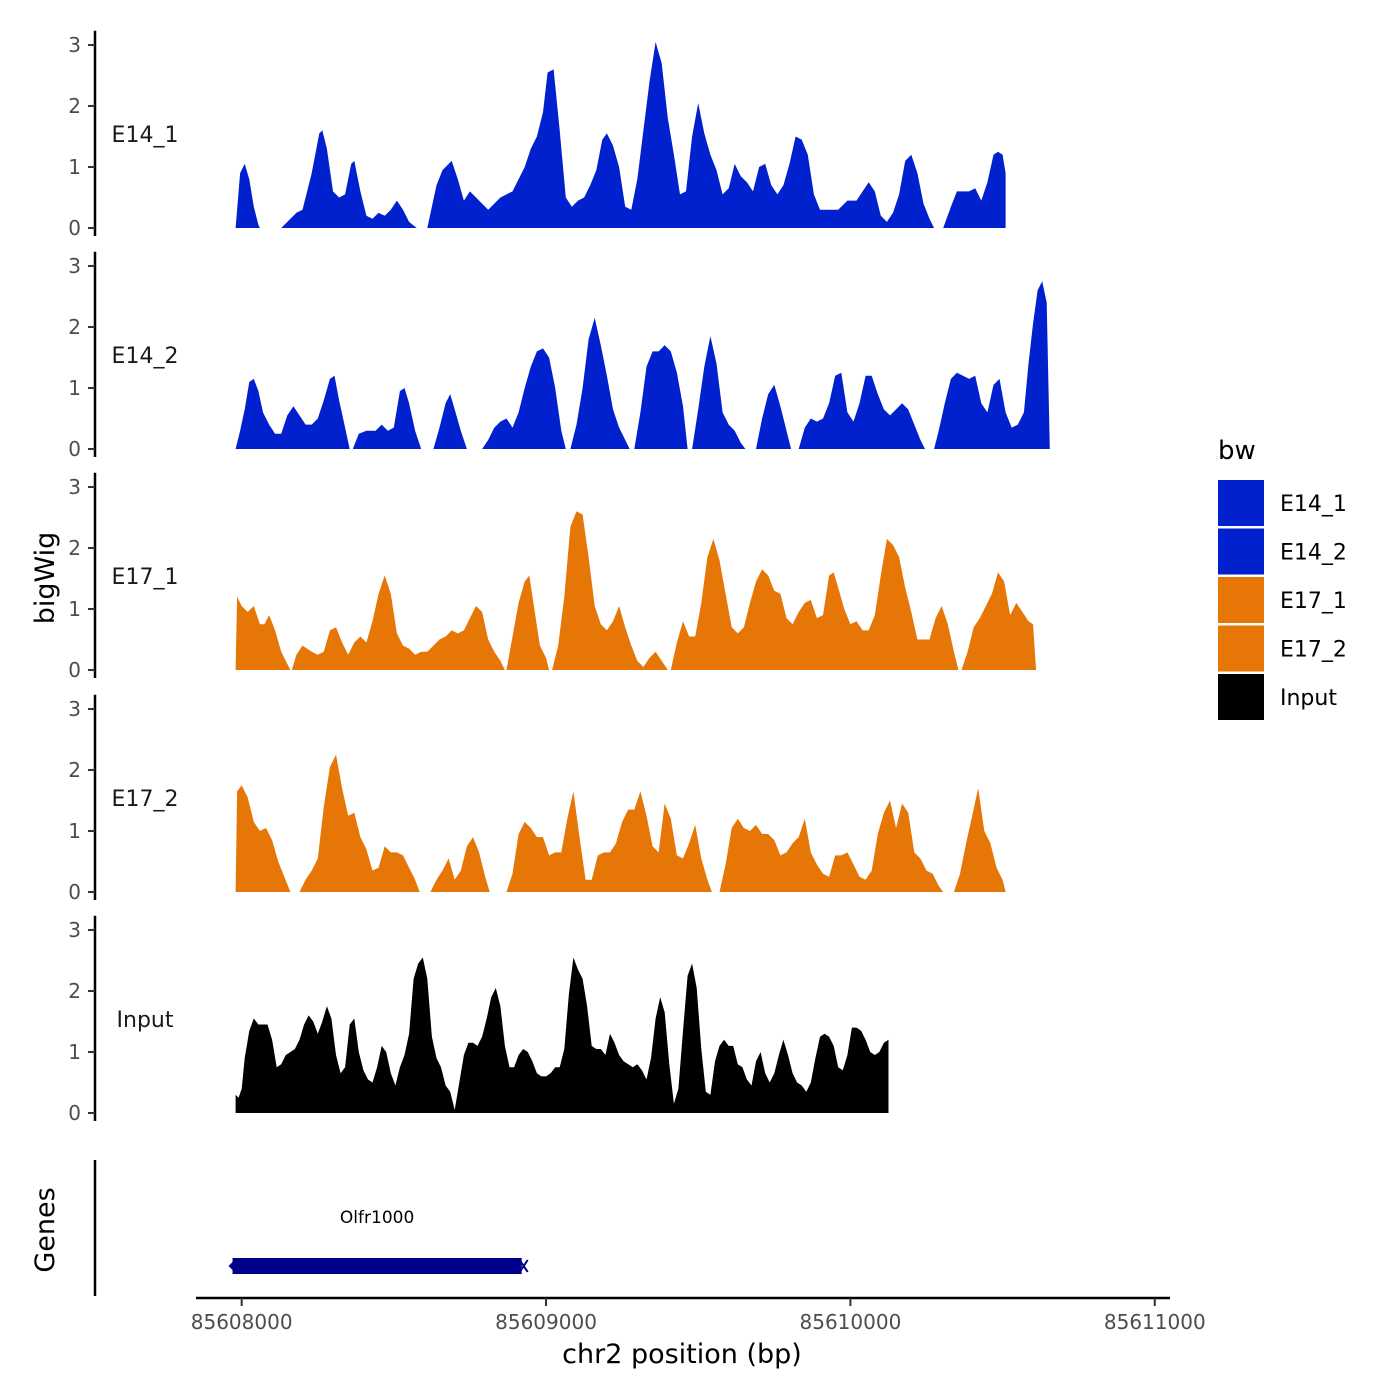 The width and height of the screenshot is (1400, 1400). What do you see at coordinates (546, 1322) in the screenshot?
I see `x-tick-label: 85609000` at bounding box center [546, 1322].